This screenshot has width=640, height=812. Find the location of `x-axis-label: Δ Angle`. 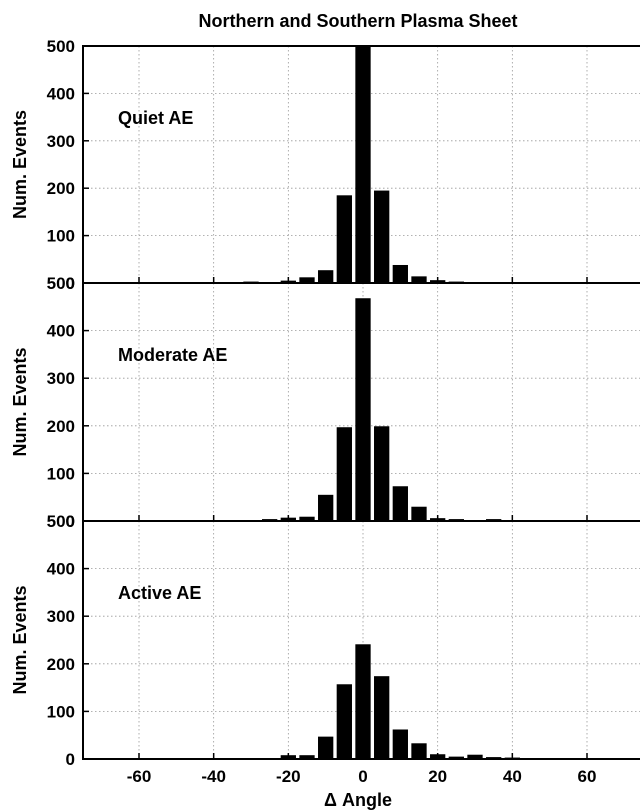

x-axis-label: Δ Angle is located at coordinates (358, 800).